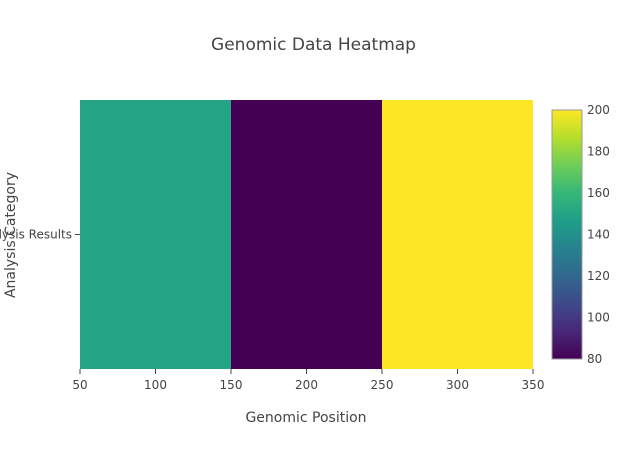 This screenshot has width=627, height=450. Describe the element at coordinates (79, 385) in the screenshot. I see `x-tick-label: 50` at that location.